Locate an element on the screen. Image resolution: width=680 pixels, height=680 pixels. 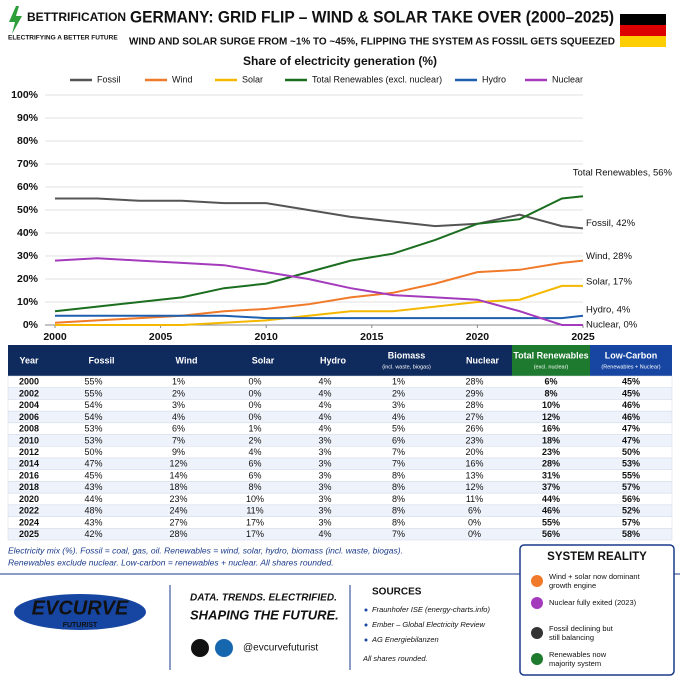
end-label: Hydro, 4% is located at coordinates (608, 309).